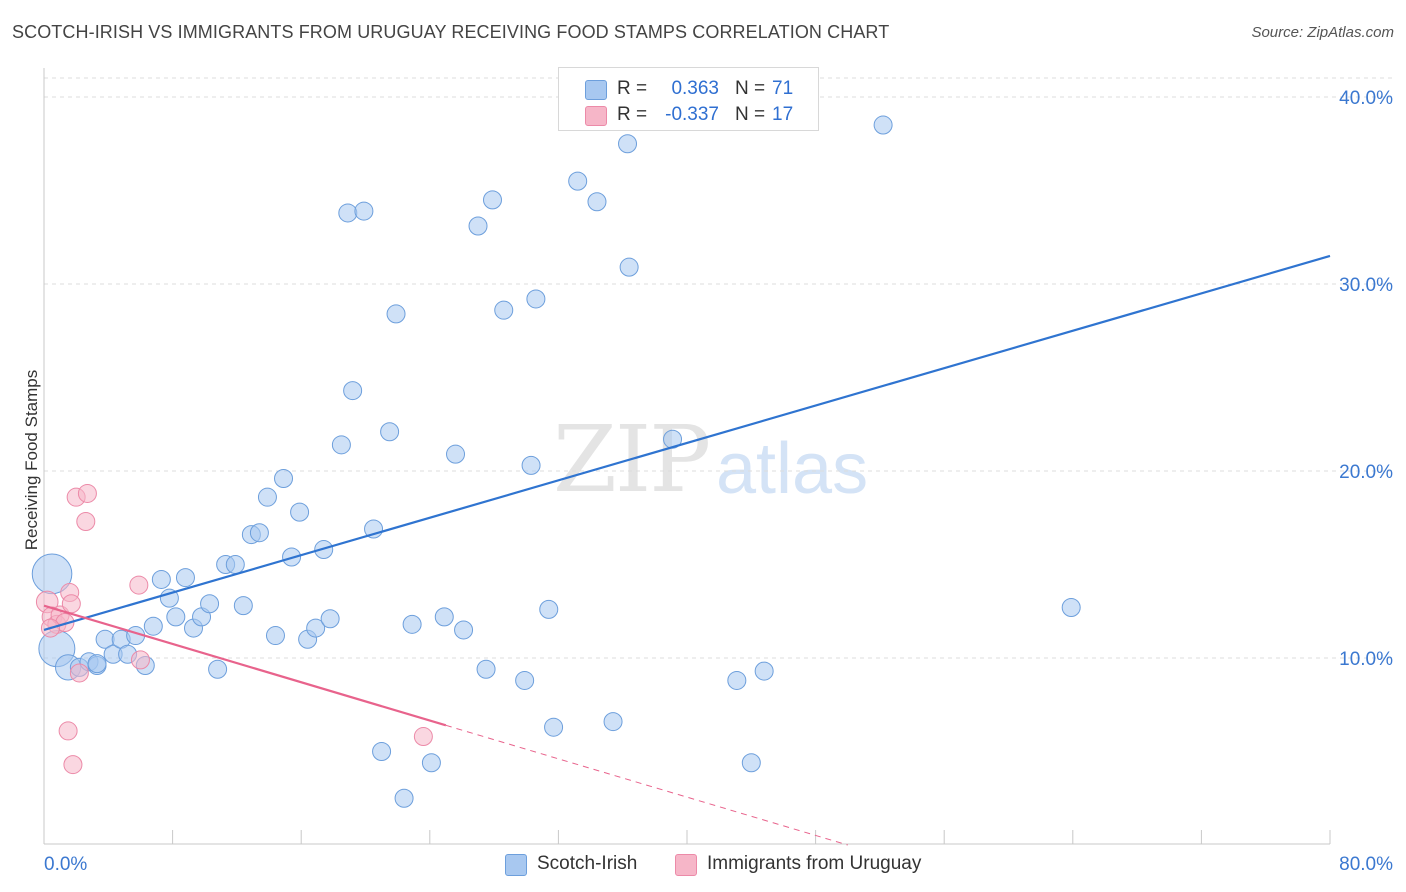  Describe the element at coordinates (516, 865) in the screenshot. I see `bottom-legend-swatch-scotch-irish` at that location.